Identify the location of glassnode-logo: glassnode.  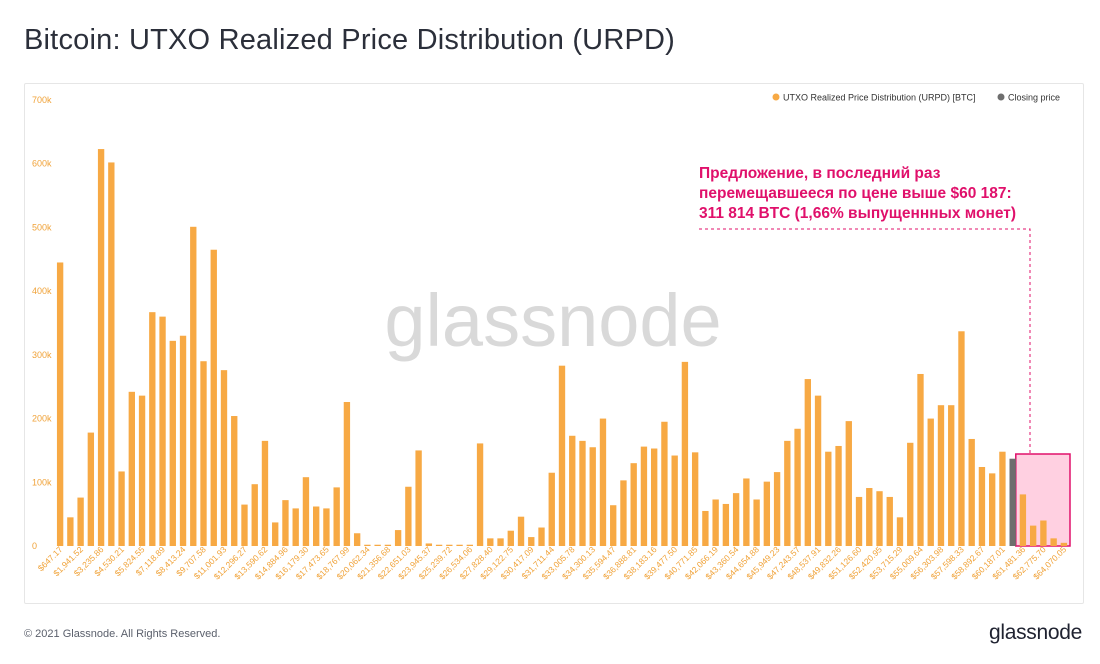
(1035, 632).